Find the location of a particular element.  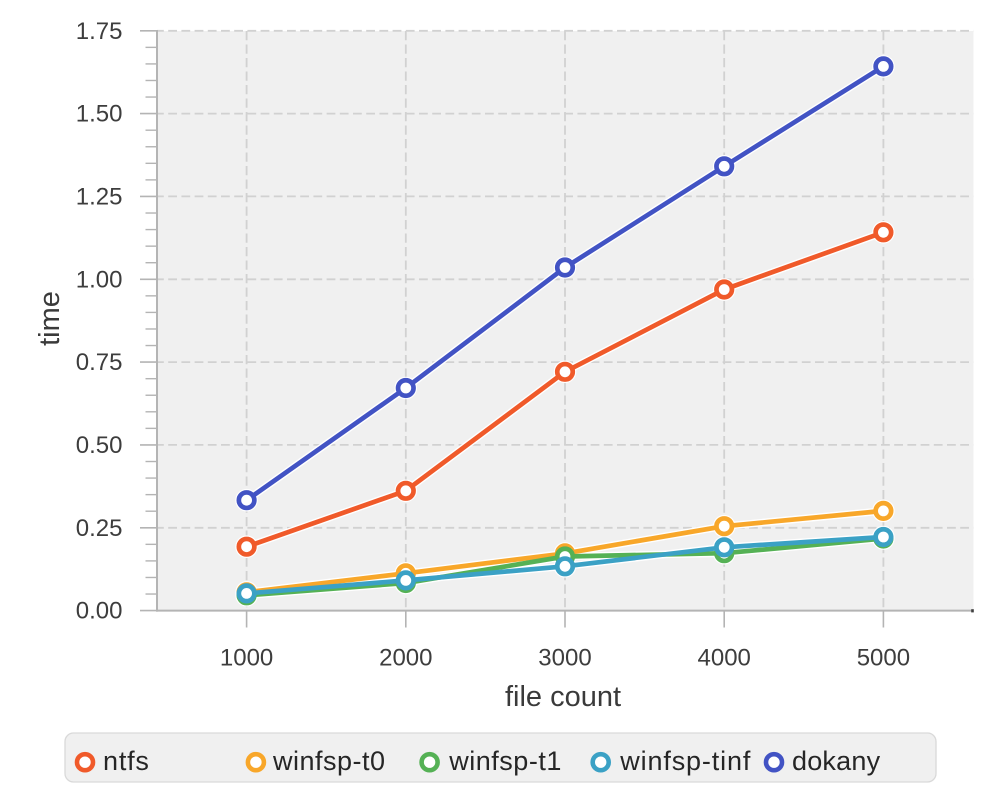

svg-text: 5000 is located at coordinates (883, 658).